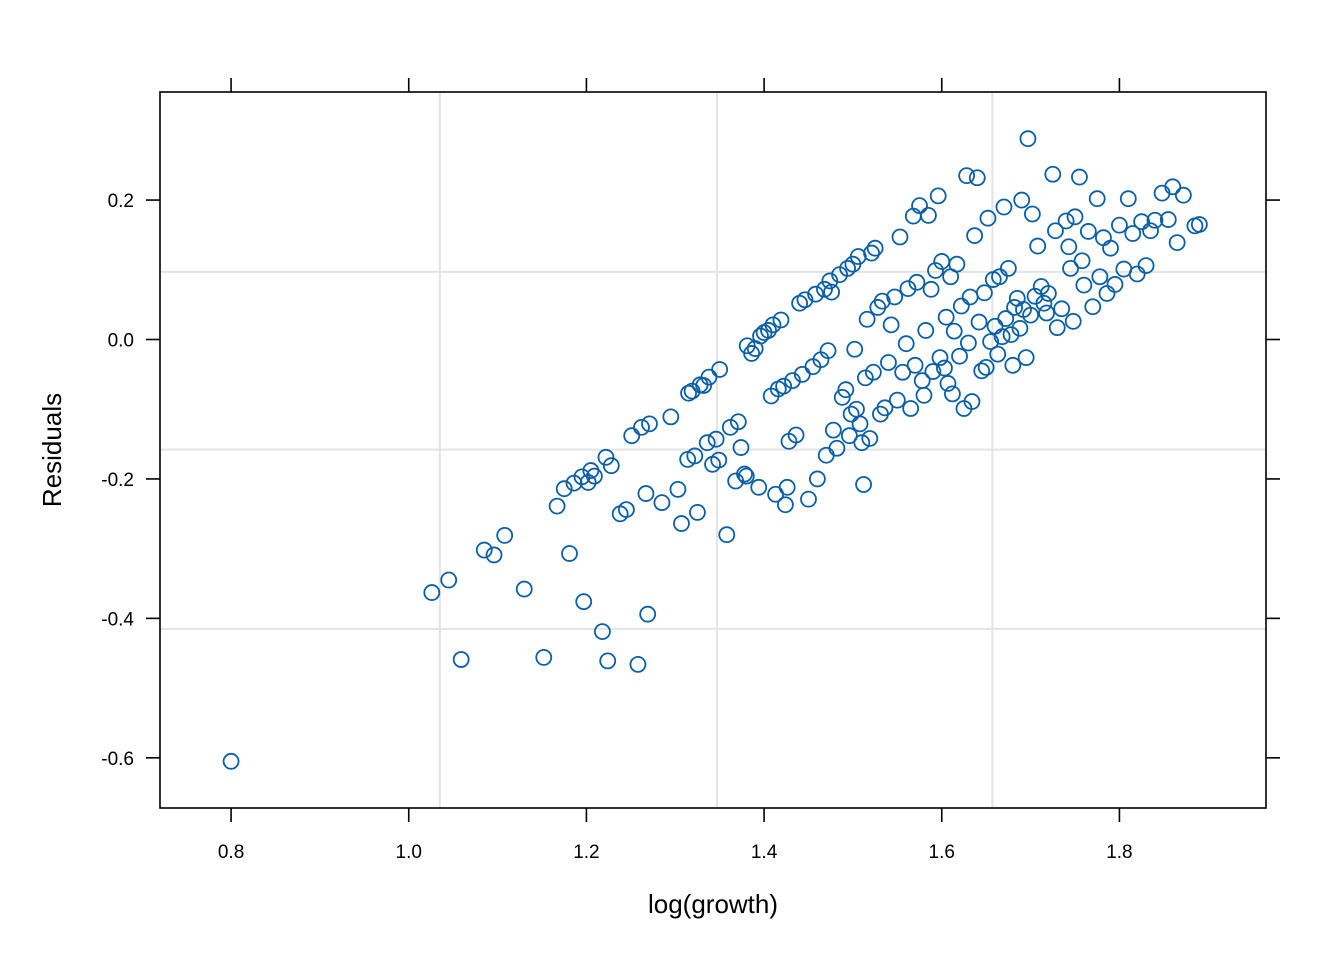 The height and width of the screenshot is (960, 1344). I want to click on y-axis-title: Residuals, so click(52, 450).